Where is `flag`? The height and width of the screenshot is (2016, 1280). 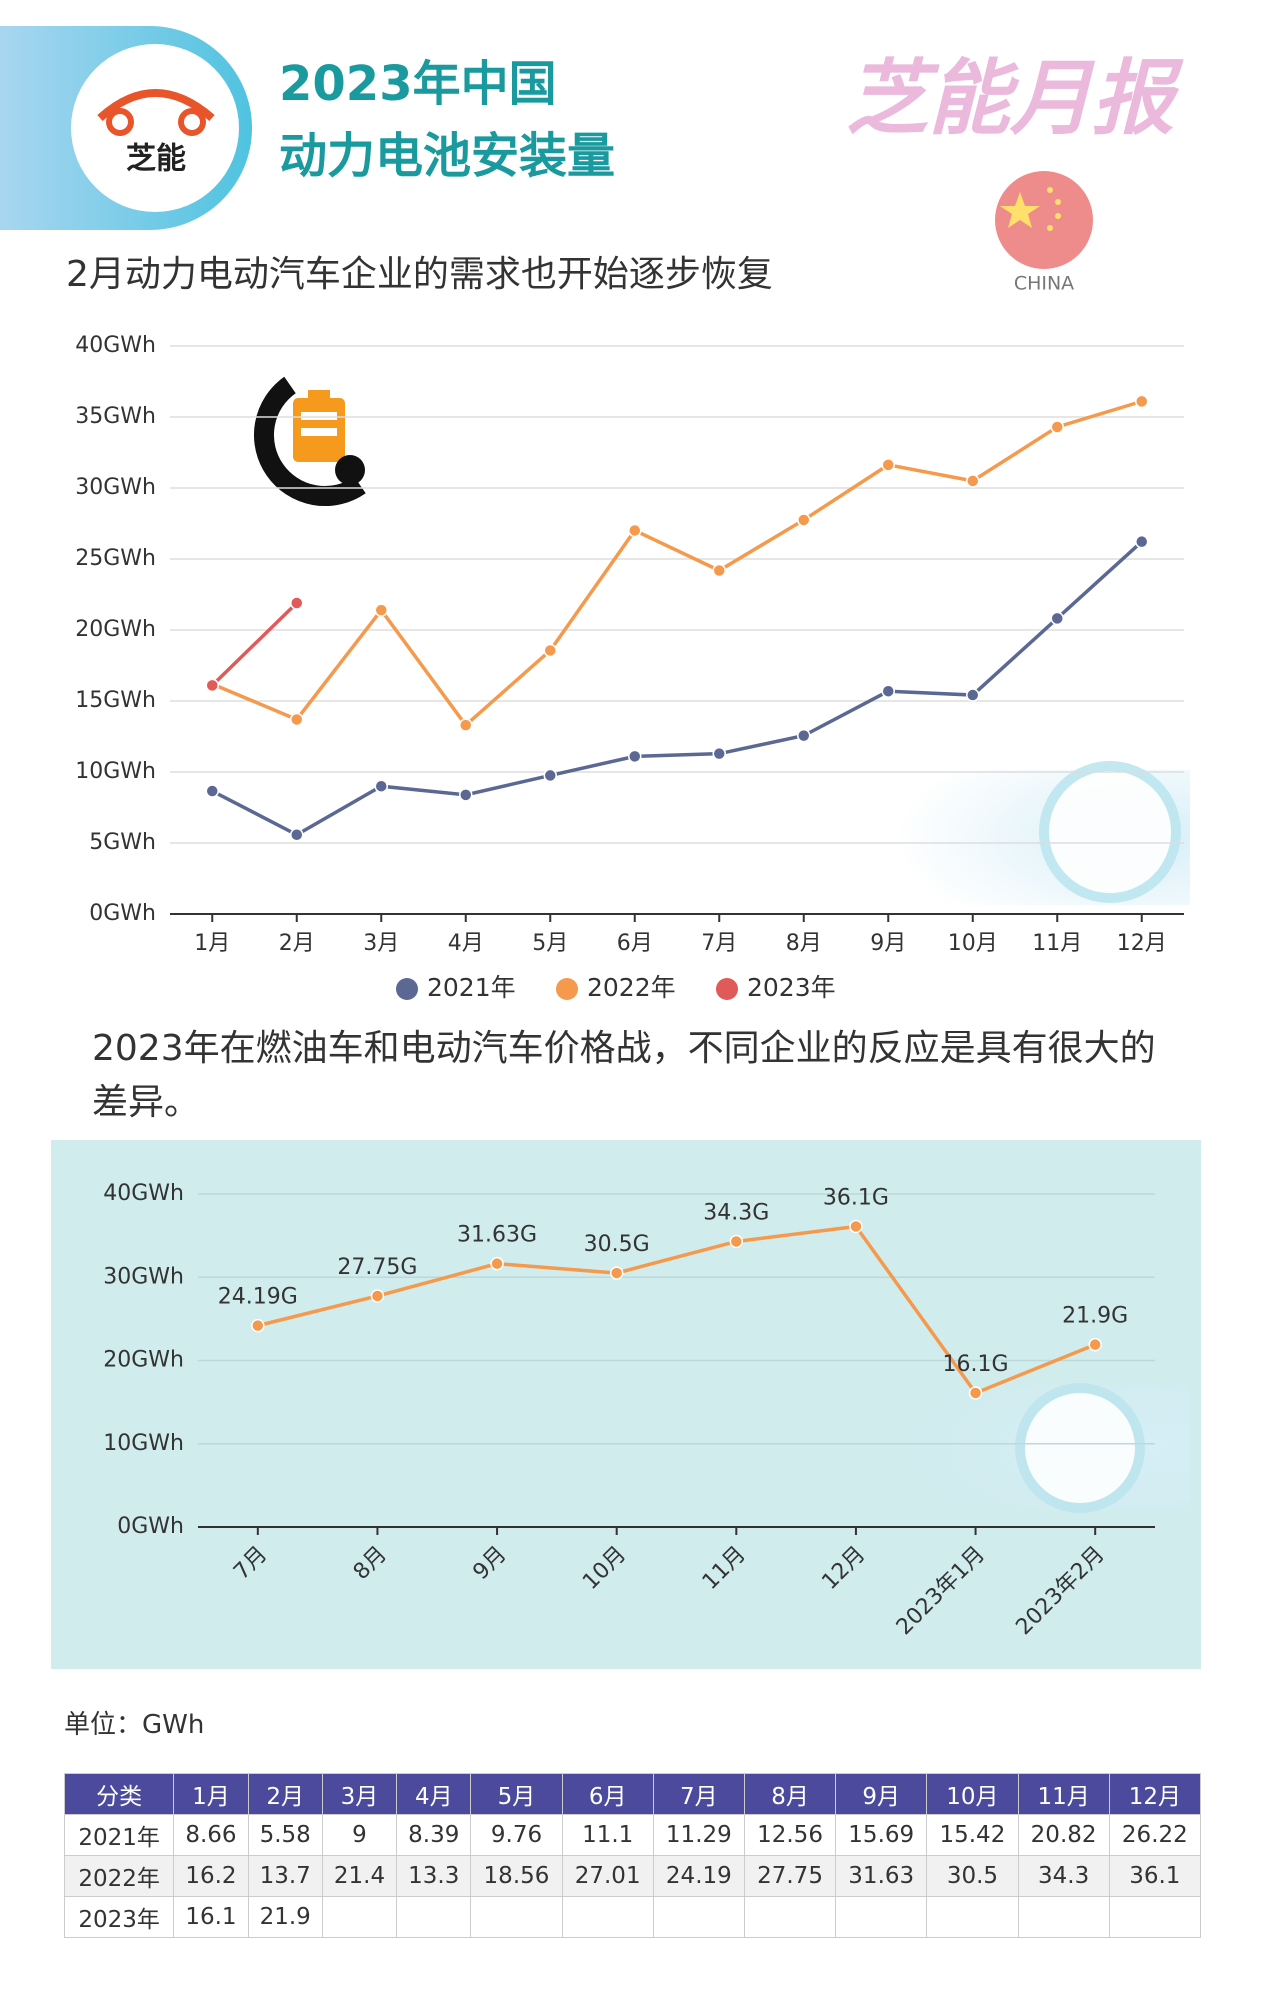 flag is located at coordinates (1044, 220).